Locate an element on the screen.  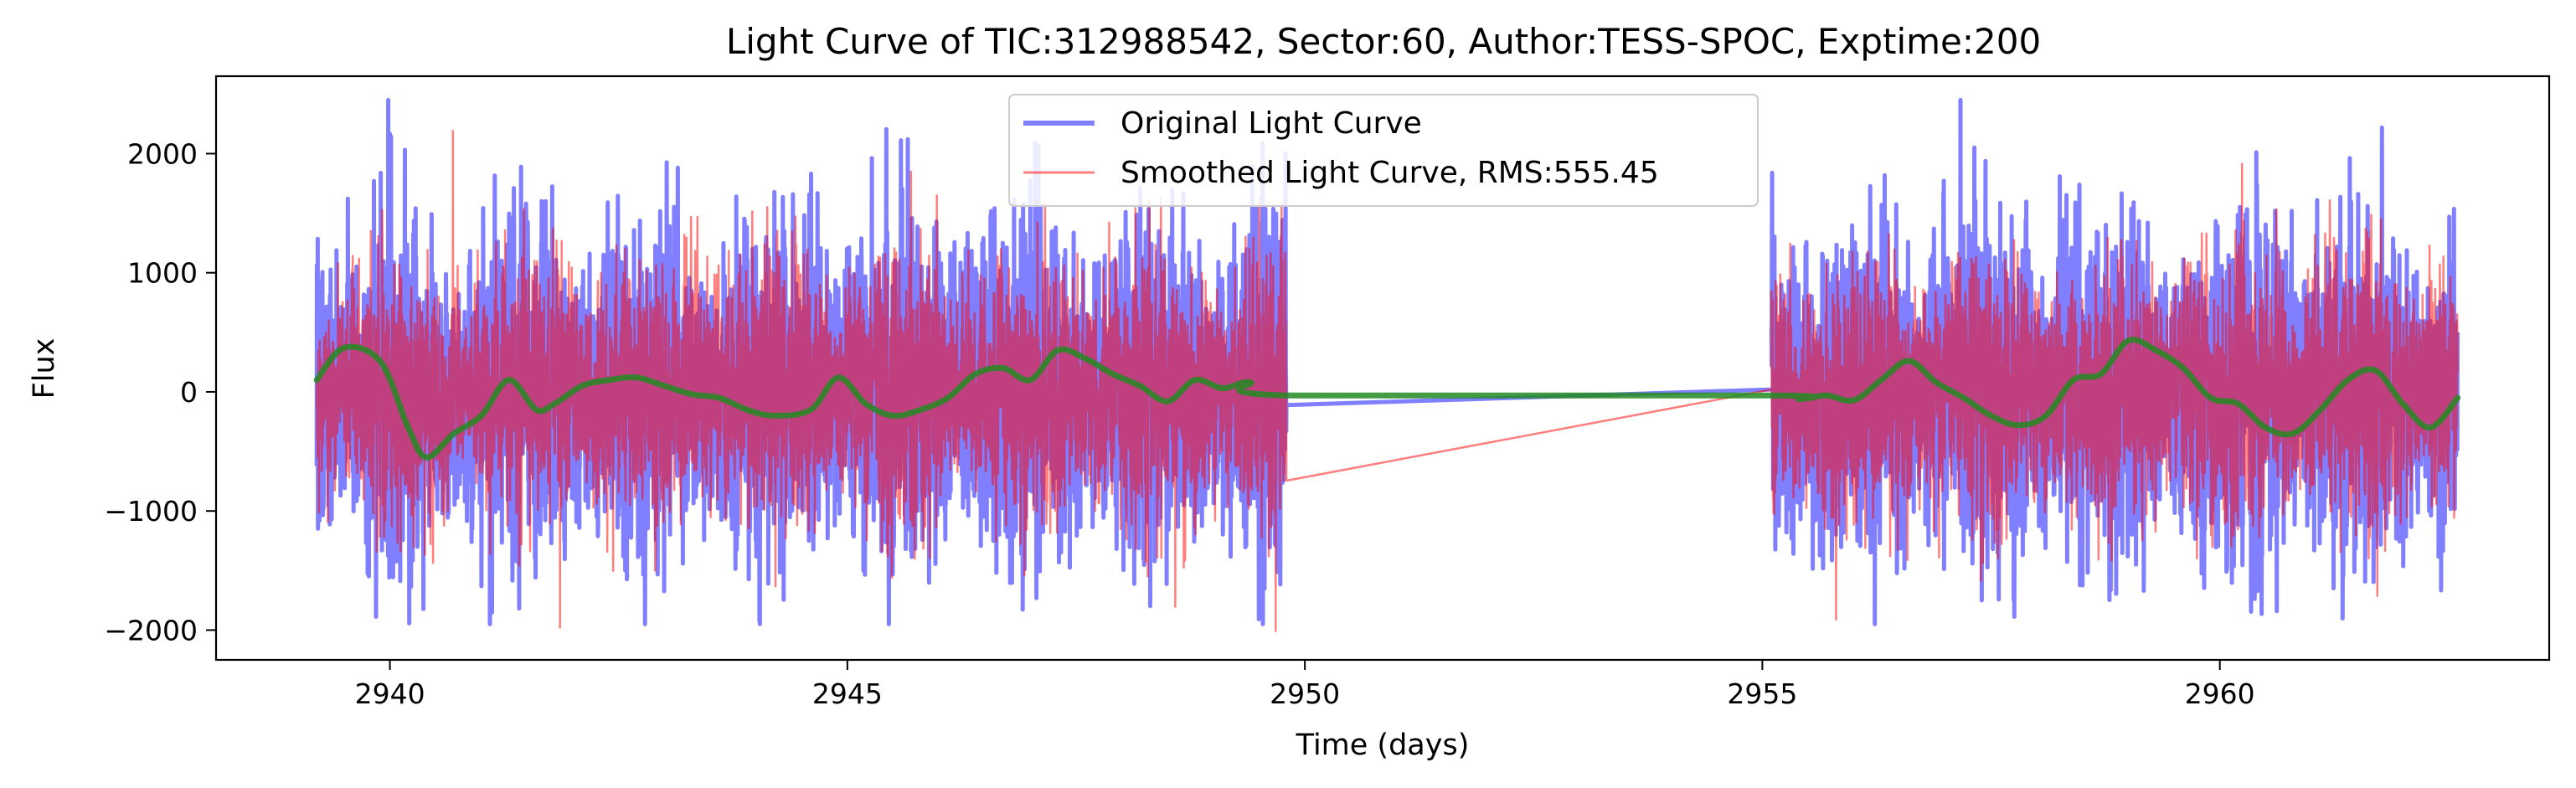
legend-label-original: Original Light Curve is located at coordinates (1271, 123).